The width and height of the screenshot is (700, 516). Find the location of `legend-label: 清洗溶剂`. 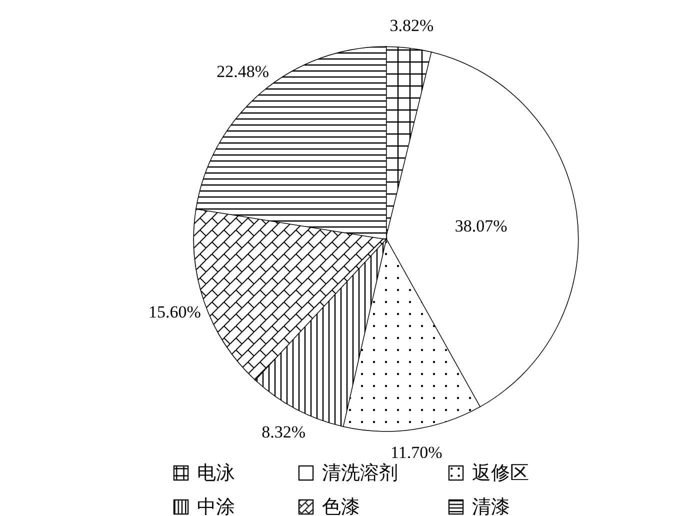

legend-label: 清洗溶剂 is located at coordinates (360, 474).